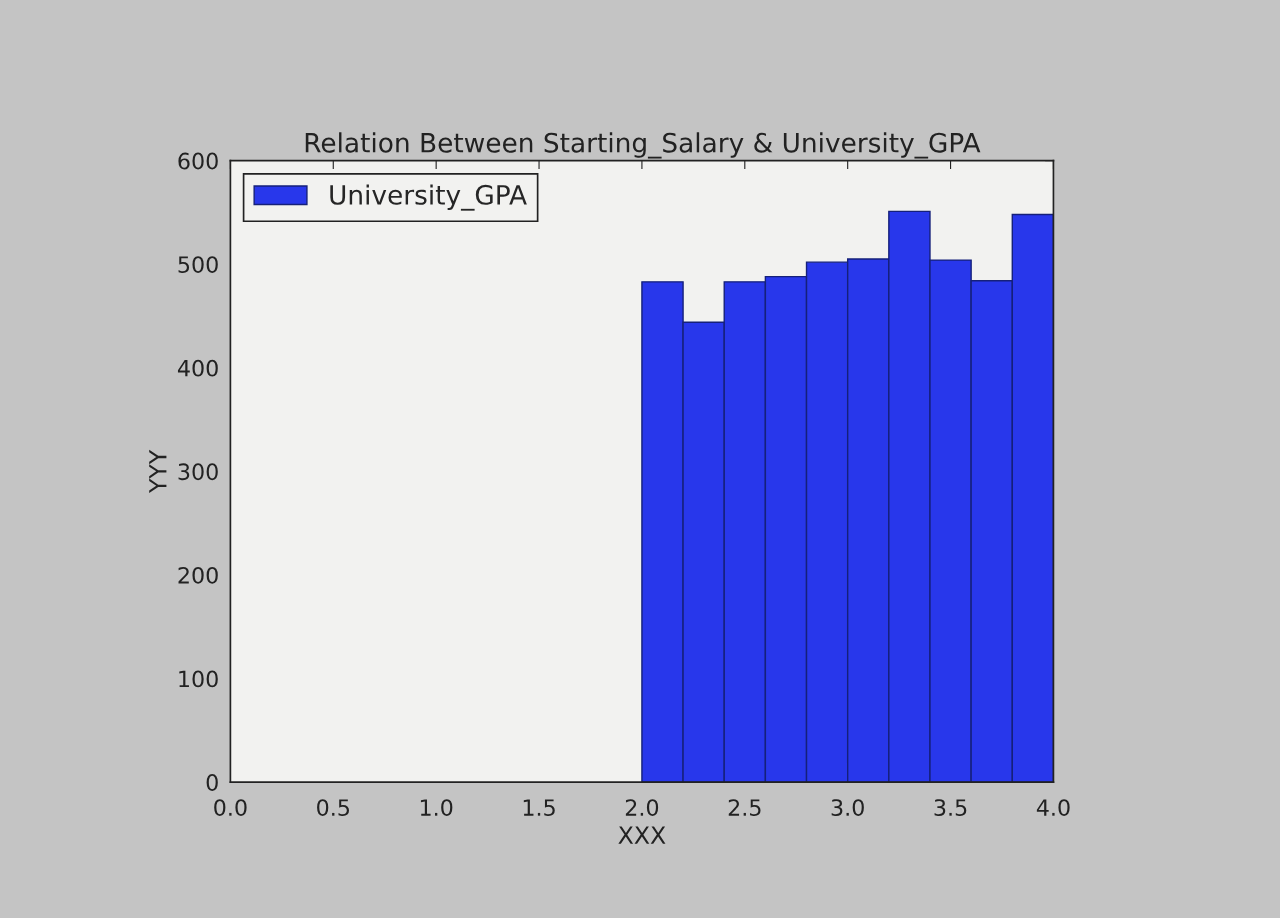  What do you see at coordinates (198, 679) in the screenshot?
I see `y-tick-label: 100` at bounding box center [198, 679].